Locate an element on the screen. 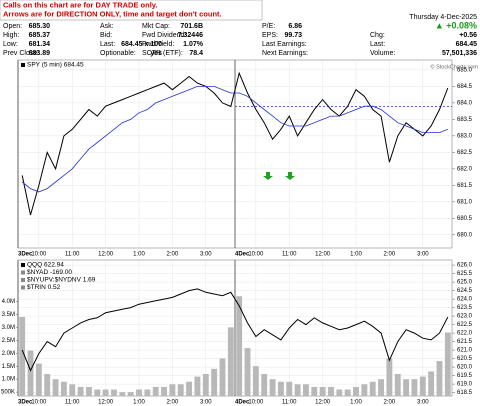  field-label: Last Earnings: is located at coordinates (284, 44).